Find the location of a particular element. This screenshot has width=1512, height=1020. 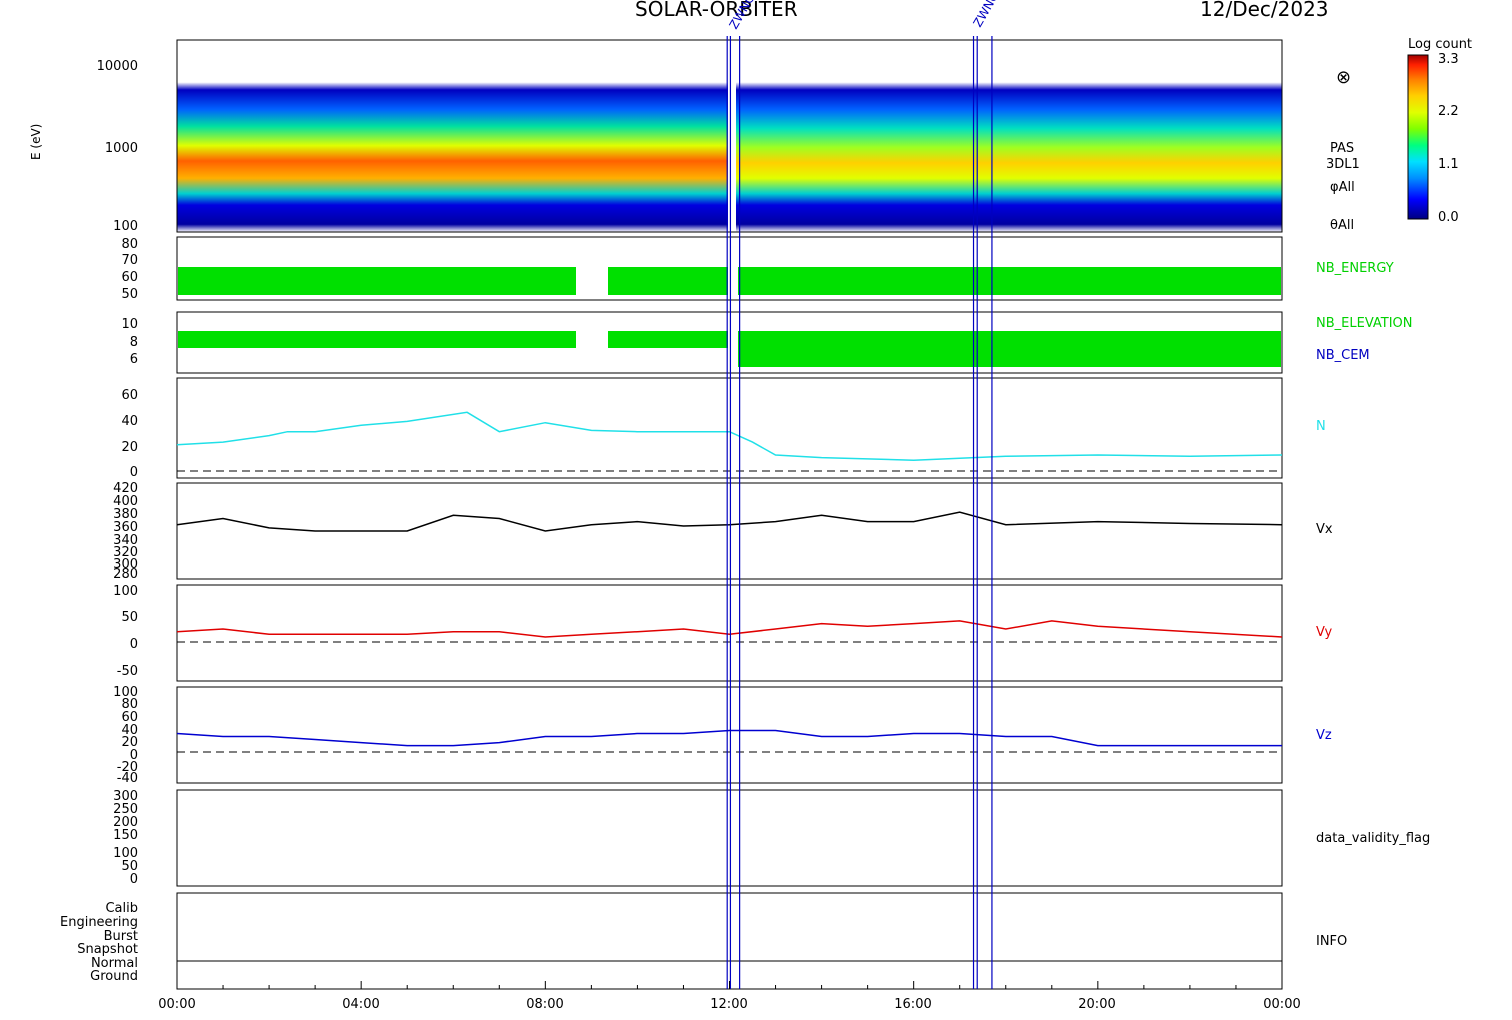

vz-ytick: -20 is located at coordinates (127, 767).